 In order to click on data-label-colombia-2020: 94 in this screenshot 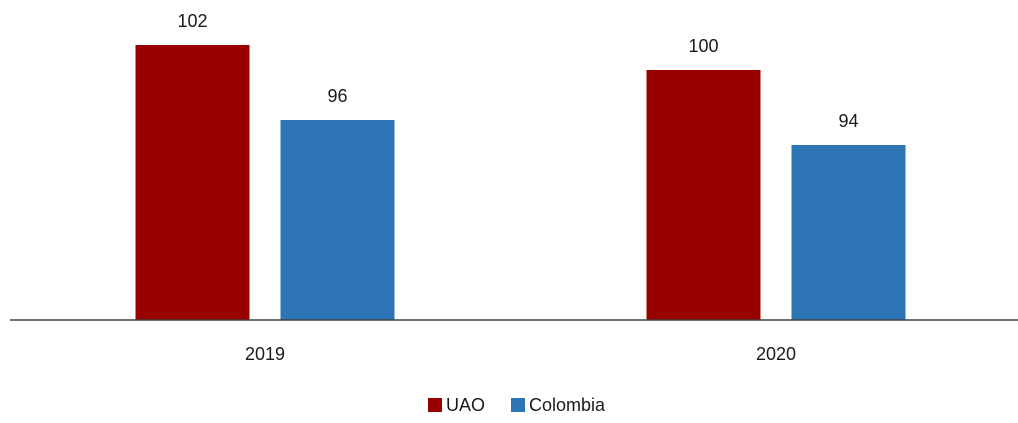, I will do `click(848, 121)`.